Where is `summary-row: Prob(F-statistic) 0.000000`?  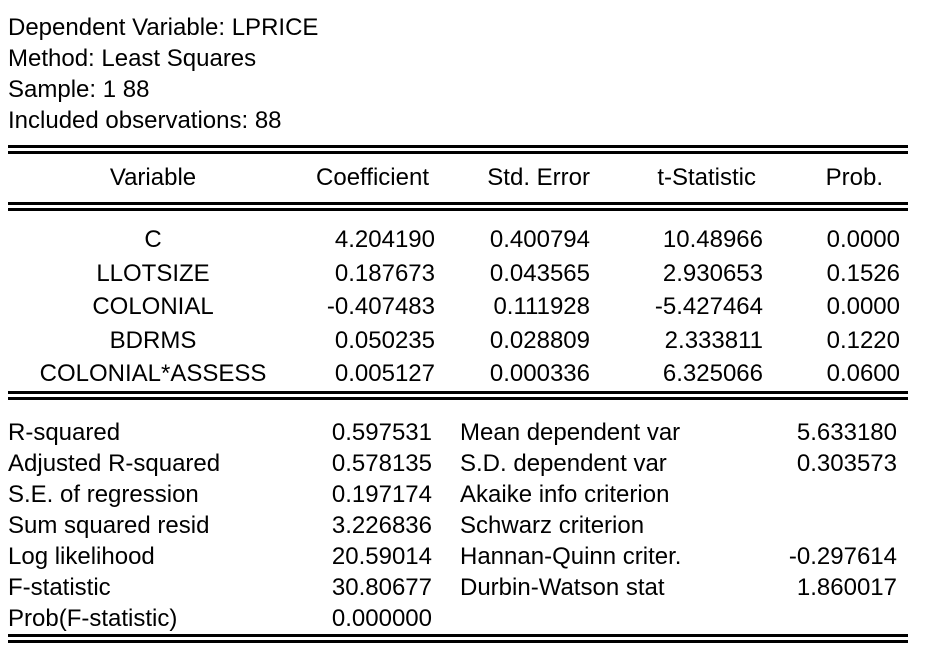 summary-row: Prob(F-statistic) 0.000000 is located at coordinates (458, 618).